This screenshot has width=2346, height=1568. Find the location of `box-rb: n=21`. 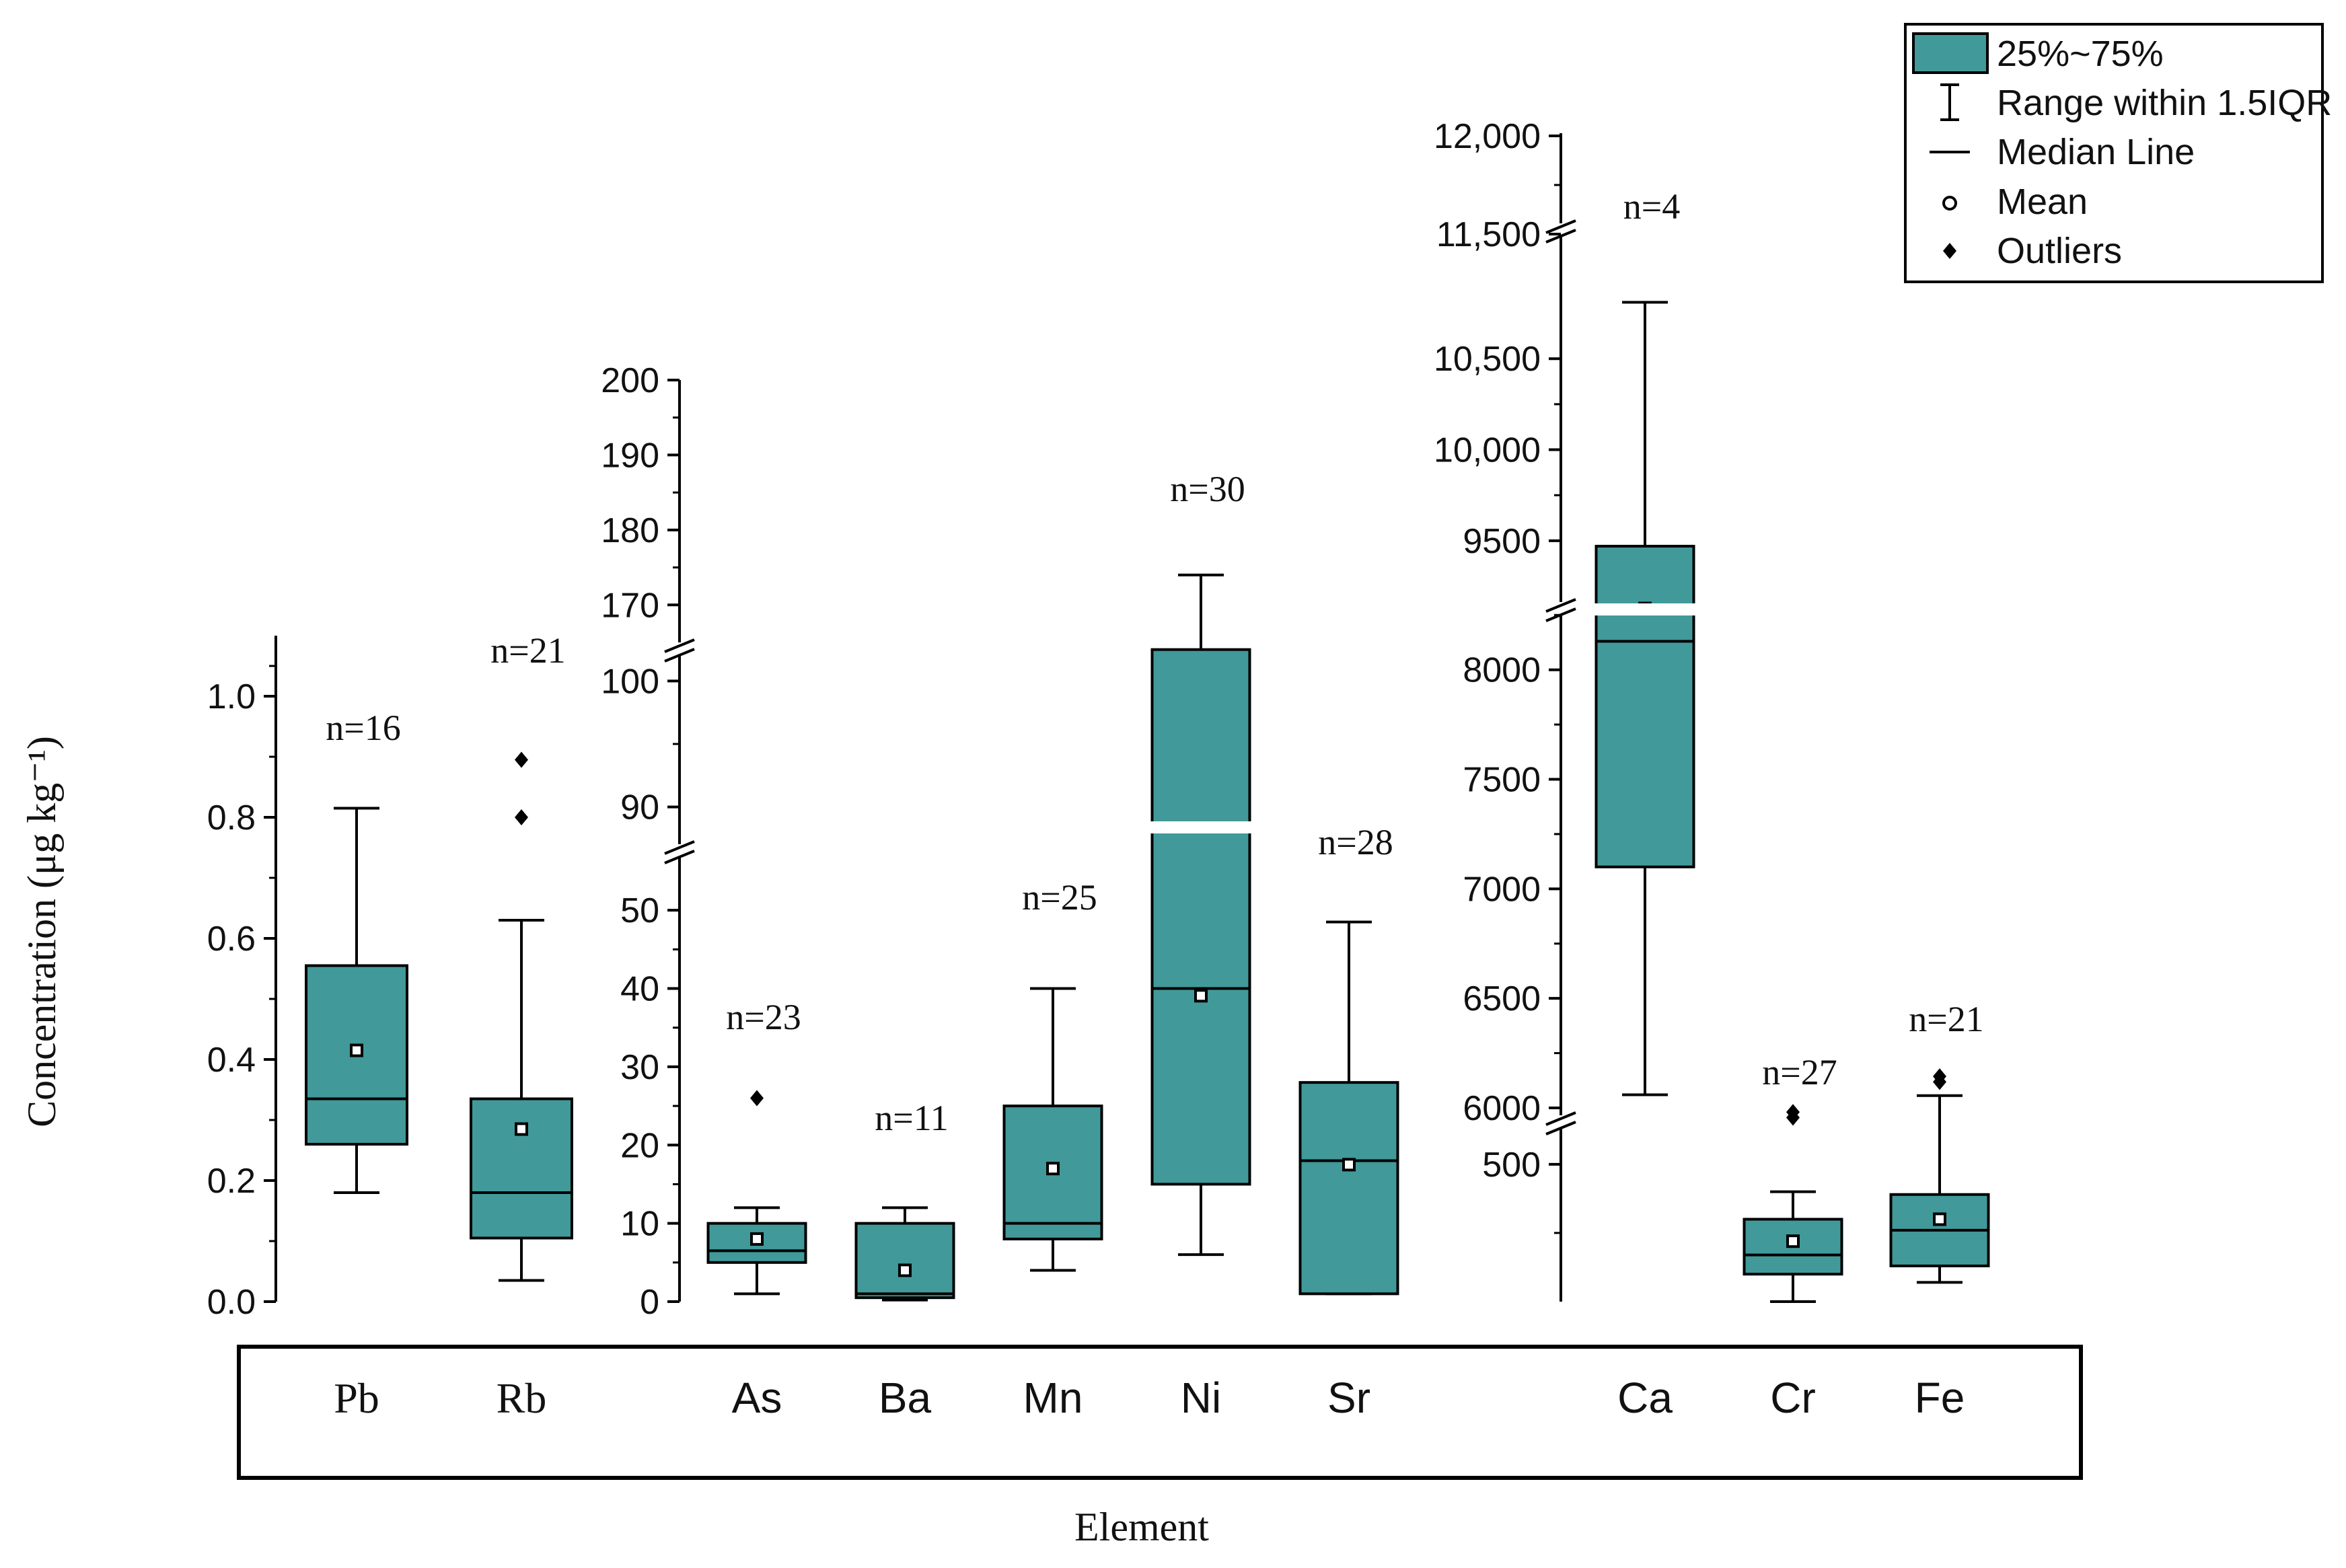

box-rb: n=21 is located at coordinates (521, 956).